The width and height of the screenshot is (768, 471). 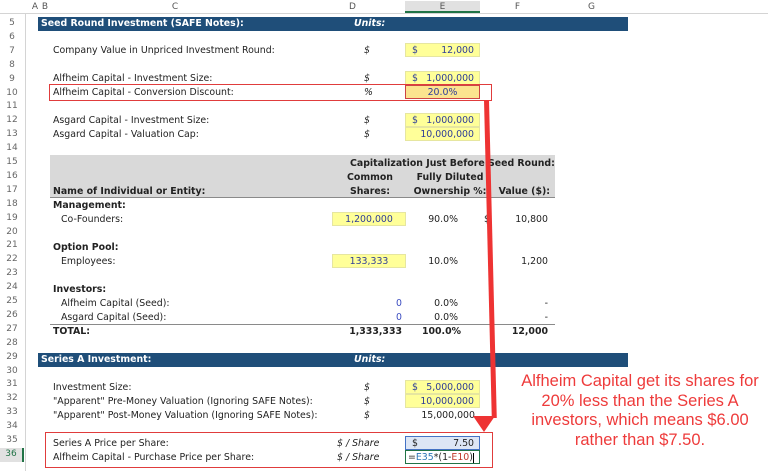 What do you see at coordinates (111, 443) in the screenshot?
I see `series-a-label-price: Series A Price per Share:` at bounding box center [111, 443].